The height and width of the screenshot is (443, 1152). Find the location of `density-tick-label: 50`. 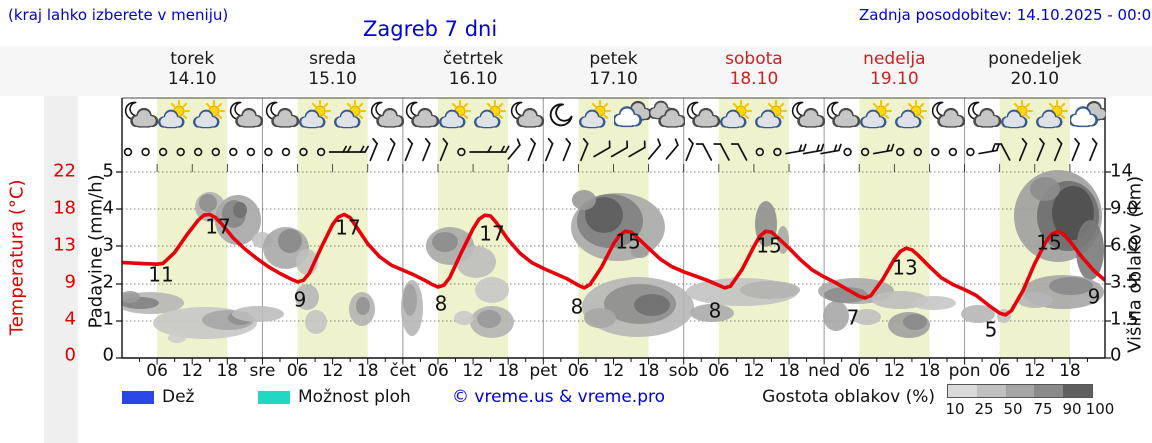

density-tick-label: 50 is located at coordinates (1013, 409).